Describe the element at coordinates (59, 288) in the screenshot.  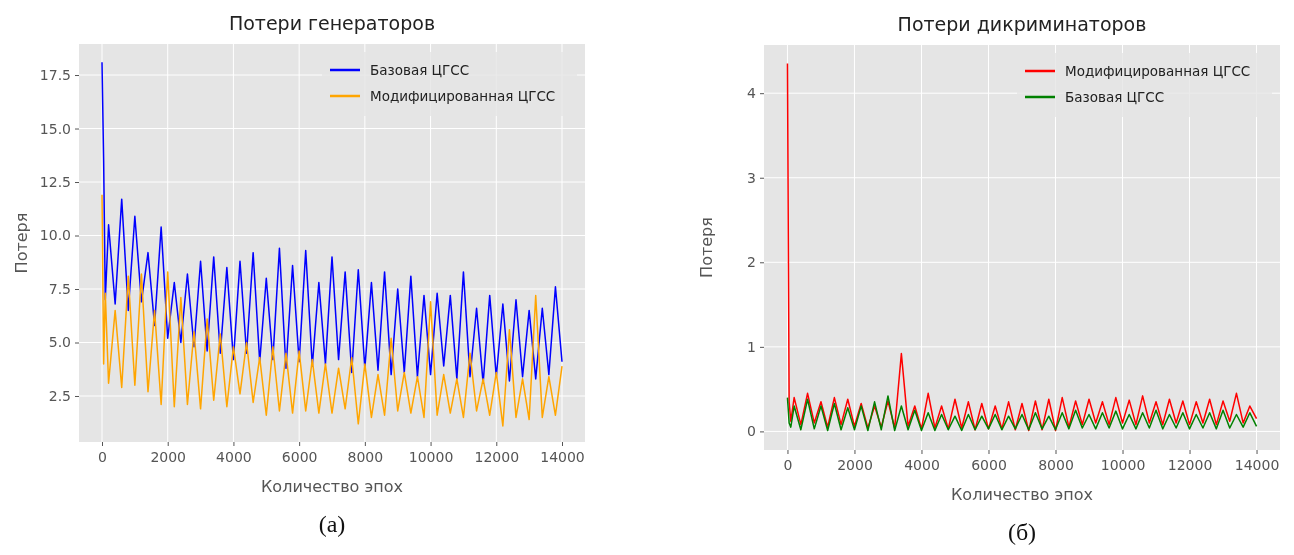
I see `y-tick-label: 7.5` at that location.